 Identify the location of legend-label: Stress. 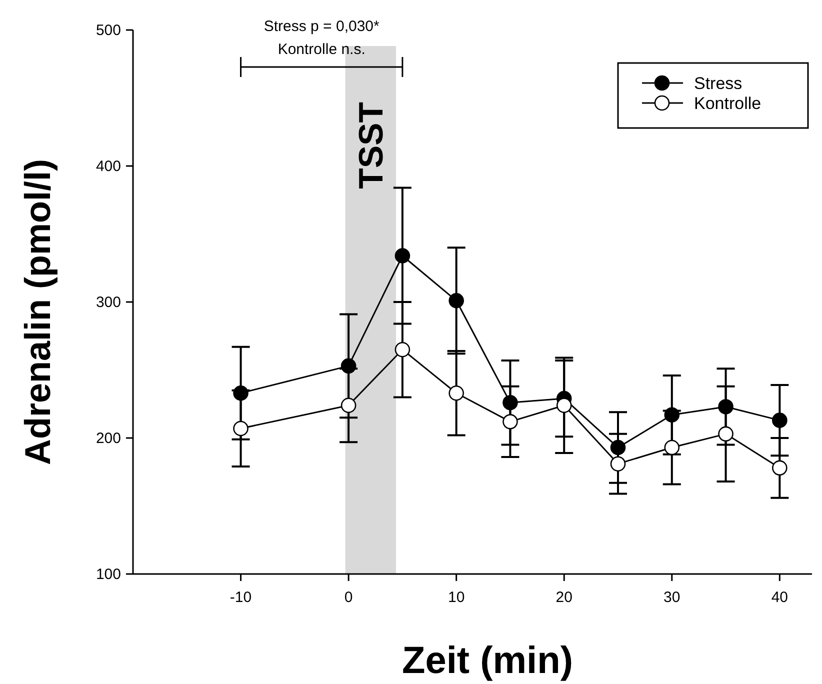
(718, 83).